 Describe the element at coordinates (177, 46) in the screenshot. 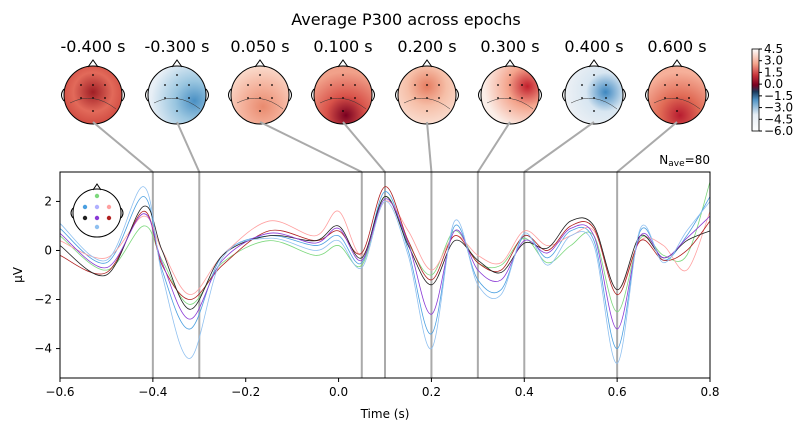

I see `topomap-time-label: -0.300 s` at that location.